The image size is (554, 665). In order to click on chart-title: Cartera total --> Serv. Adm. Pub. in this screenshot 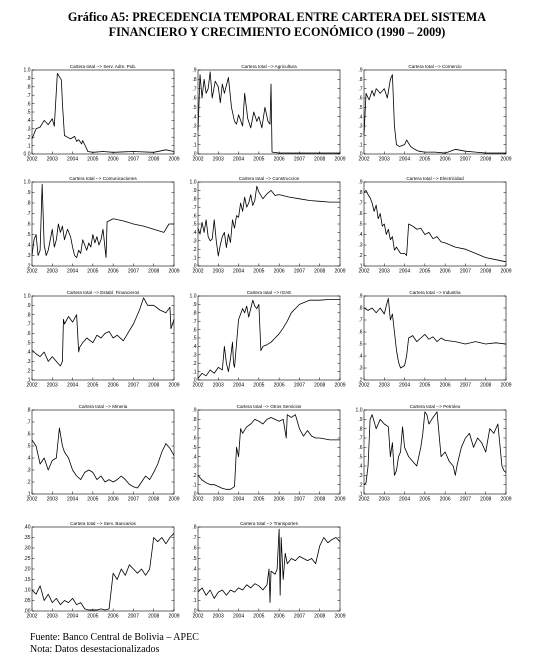, I will do `click(103, 66)`.